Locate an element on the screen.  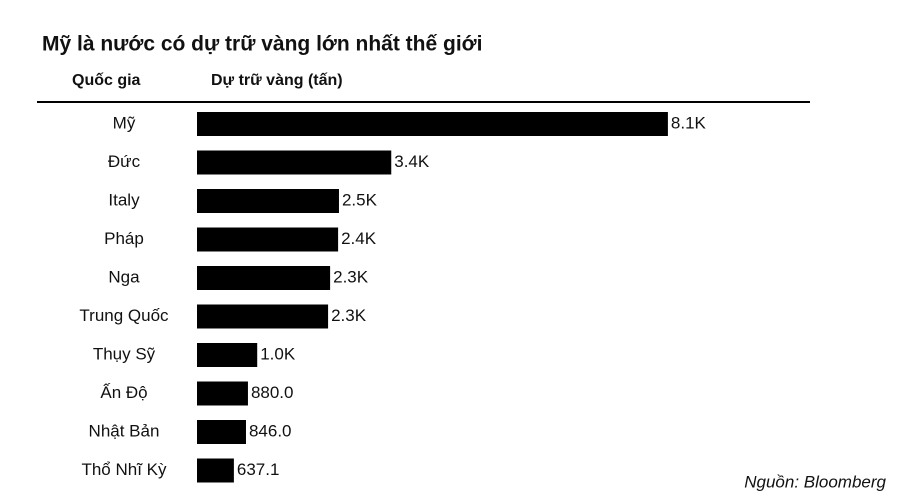
value-label: 880.0 is located at coordinates (272, 392).